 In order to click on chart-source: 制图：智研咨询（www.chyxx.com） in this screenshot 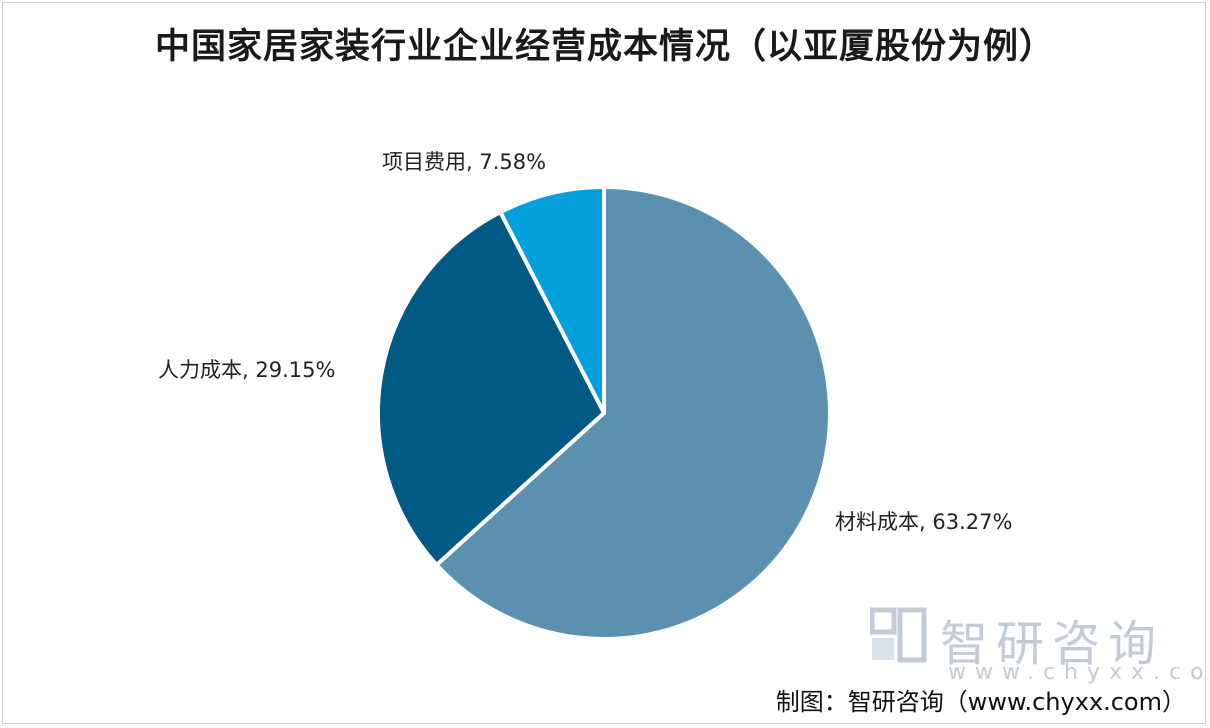, I will do `click(980, 702)`.